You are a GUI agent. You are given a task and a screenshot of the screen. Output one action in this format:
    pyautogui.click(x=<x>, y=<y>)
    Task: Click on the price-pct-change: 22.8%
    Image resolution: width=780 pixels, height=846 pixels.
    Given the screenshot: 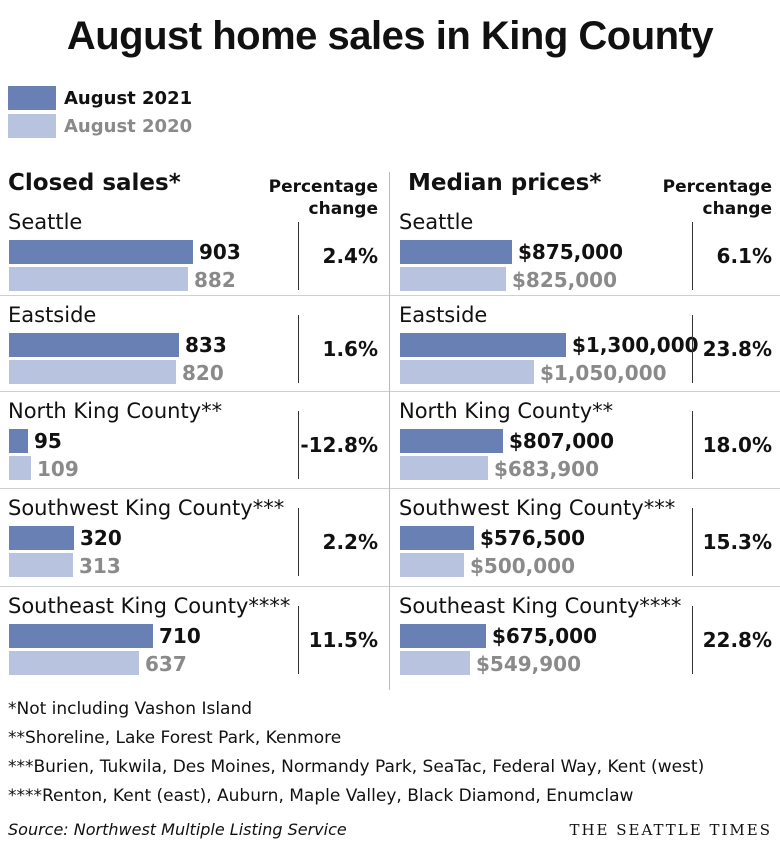 What is the action you would take?
    pyautogui.click(x=737, y=640)
    